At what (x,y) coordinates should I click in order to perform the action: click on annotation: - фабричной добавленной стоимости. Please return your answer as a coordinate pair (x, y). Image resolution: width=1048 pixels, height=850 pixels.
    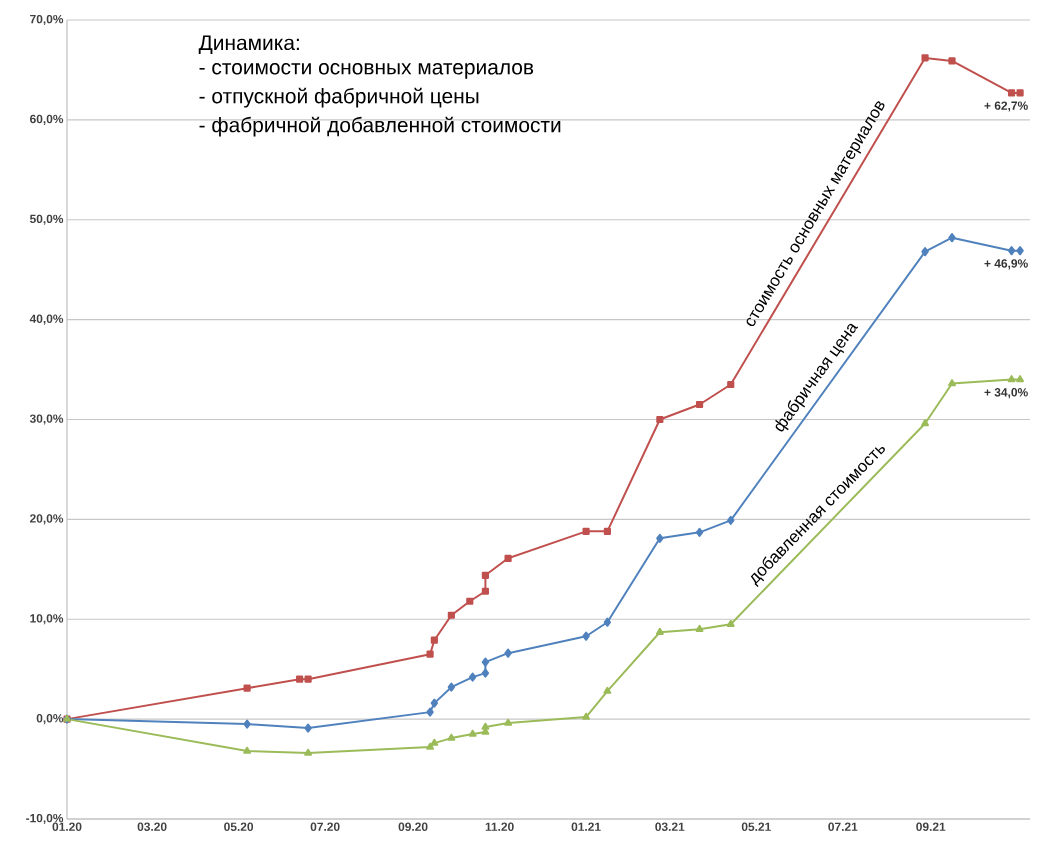
    Looking at the image, I should click on (380, 126).